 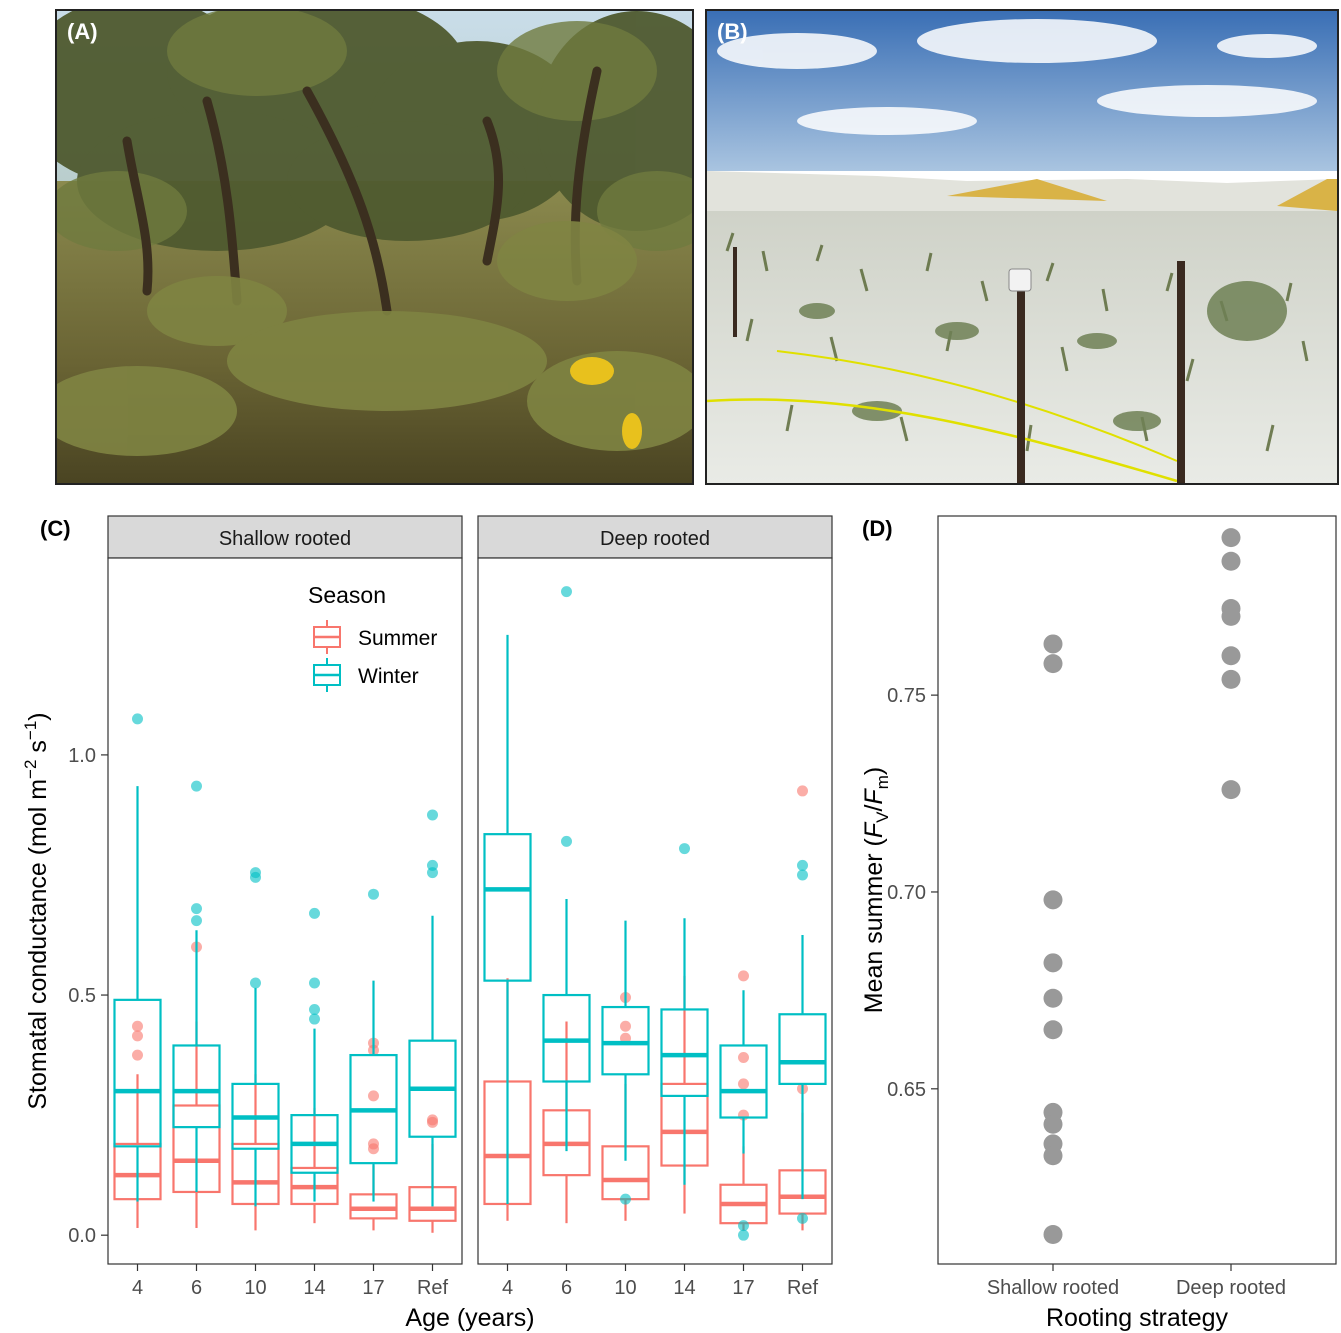 What do you see at coordinates (874, 829) in the screenshot?
I see `d-ylabel-f1: F` at bounding box center [874, 829].